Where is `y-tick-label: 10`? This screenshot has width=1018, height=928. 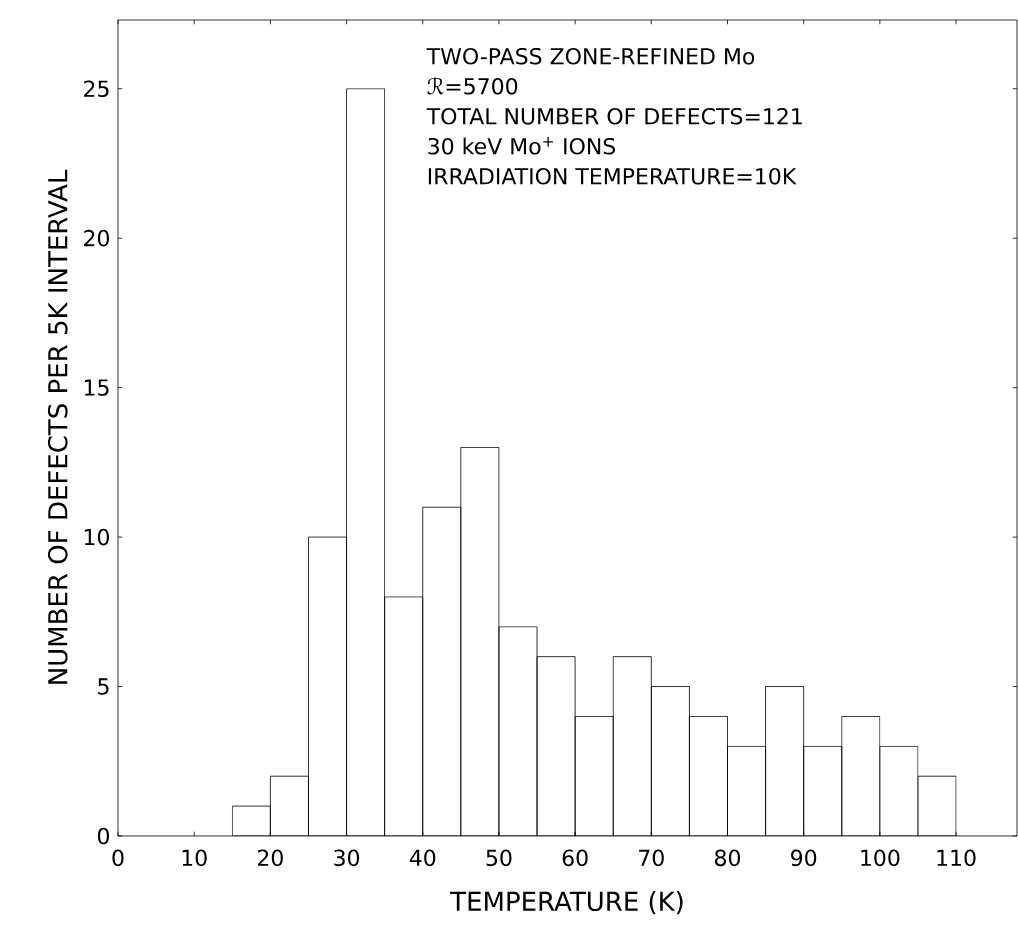
y-tick-label: 10 is located at coordinates (96, 537).